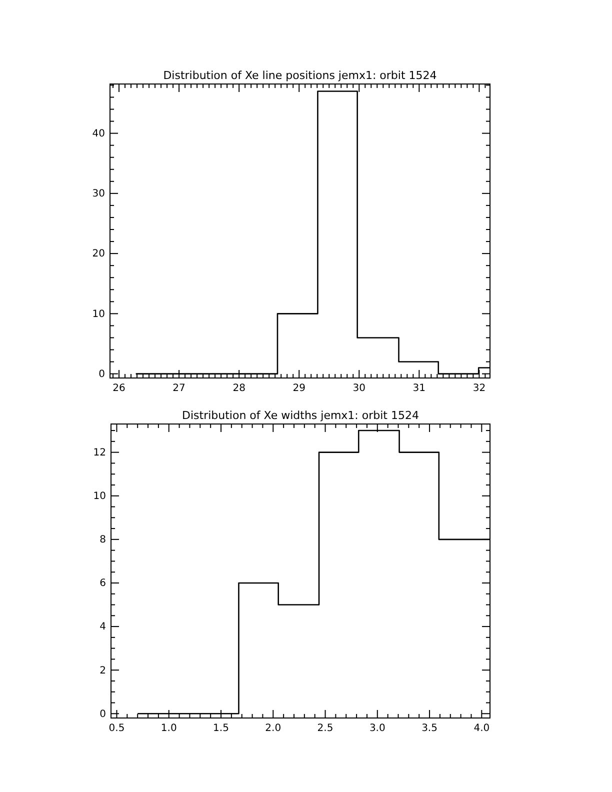 This screenshot has width=612, height=792. Describe the element at coordinates (419, 388) in the screenshot. I see `x-tick-label: 31` at that location.